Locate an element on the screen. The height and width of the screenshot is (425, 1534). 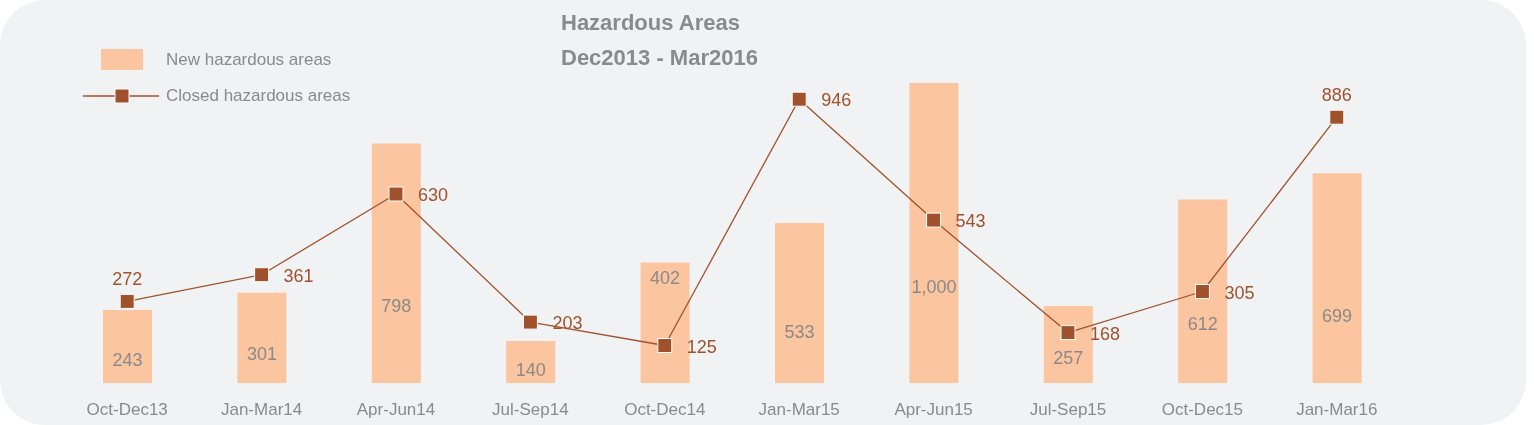
x-tick-label: Apr-Jun15 is located at coordinates (933, 410).